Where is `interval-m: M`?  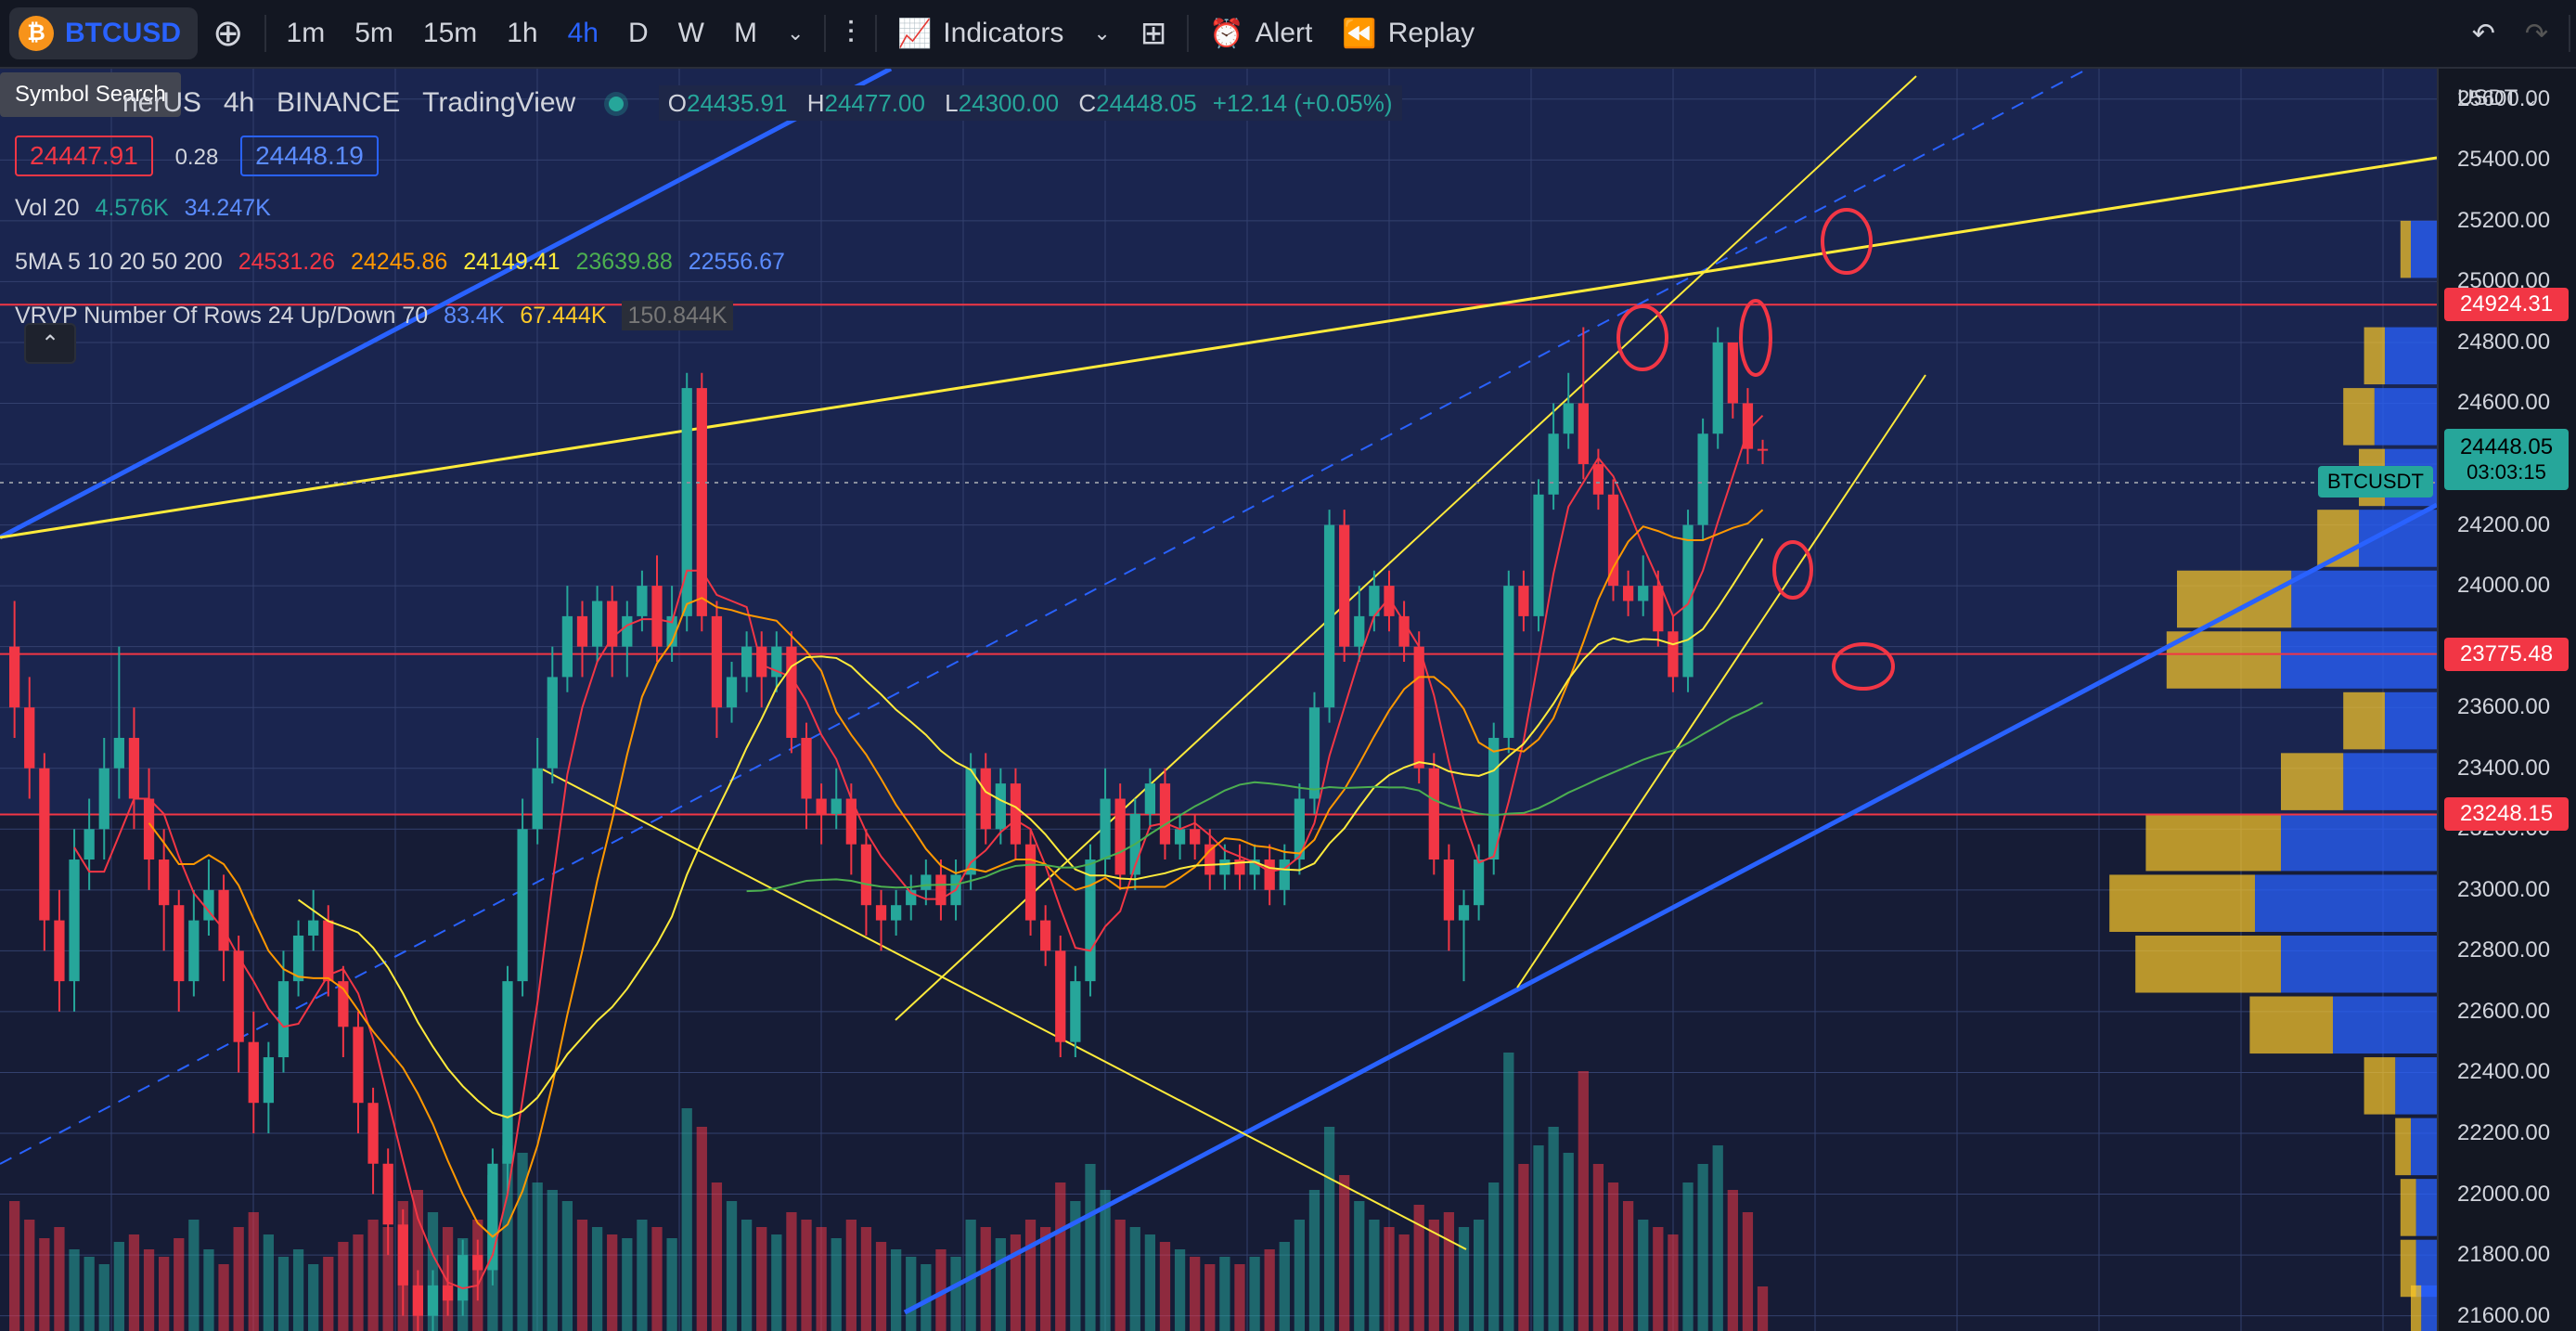
interval-m: M is located at coordinates (745, 33).